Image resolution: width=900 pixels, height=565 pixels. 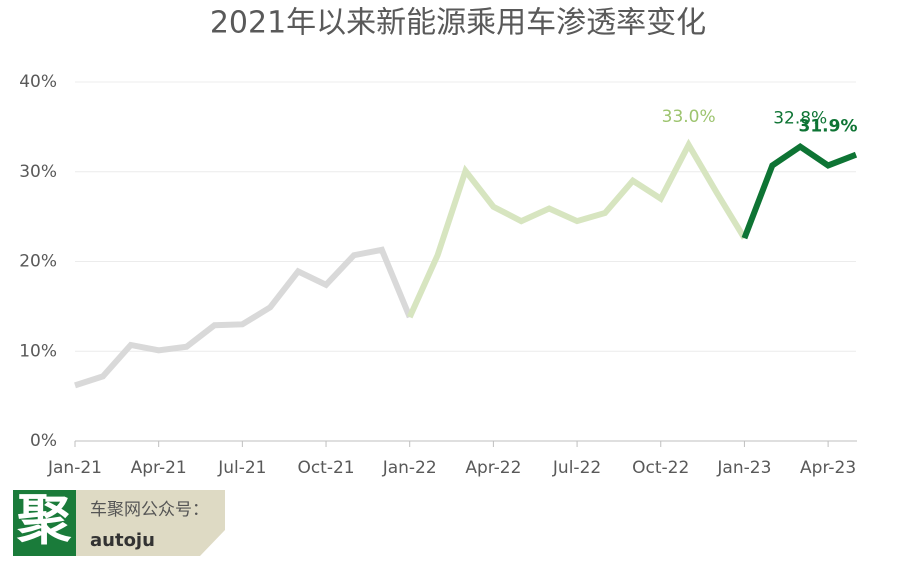 What do you see at coordinates (149, 510) in the screenshot?
I see `badge-line1: 车聚网公众号：` at bounding box center [149, 510].